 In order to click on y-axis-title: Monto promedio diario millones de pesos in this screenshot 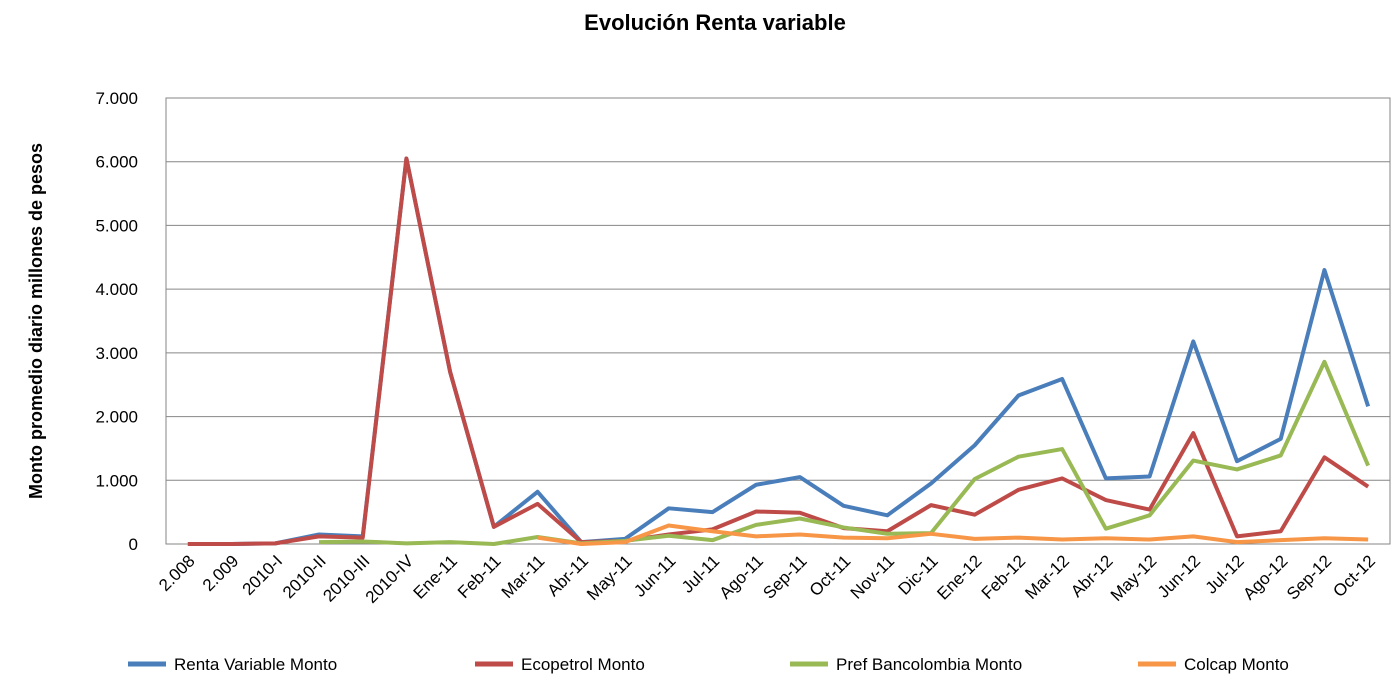, I will do `click(36, 321)`.